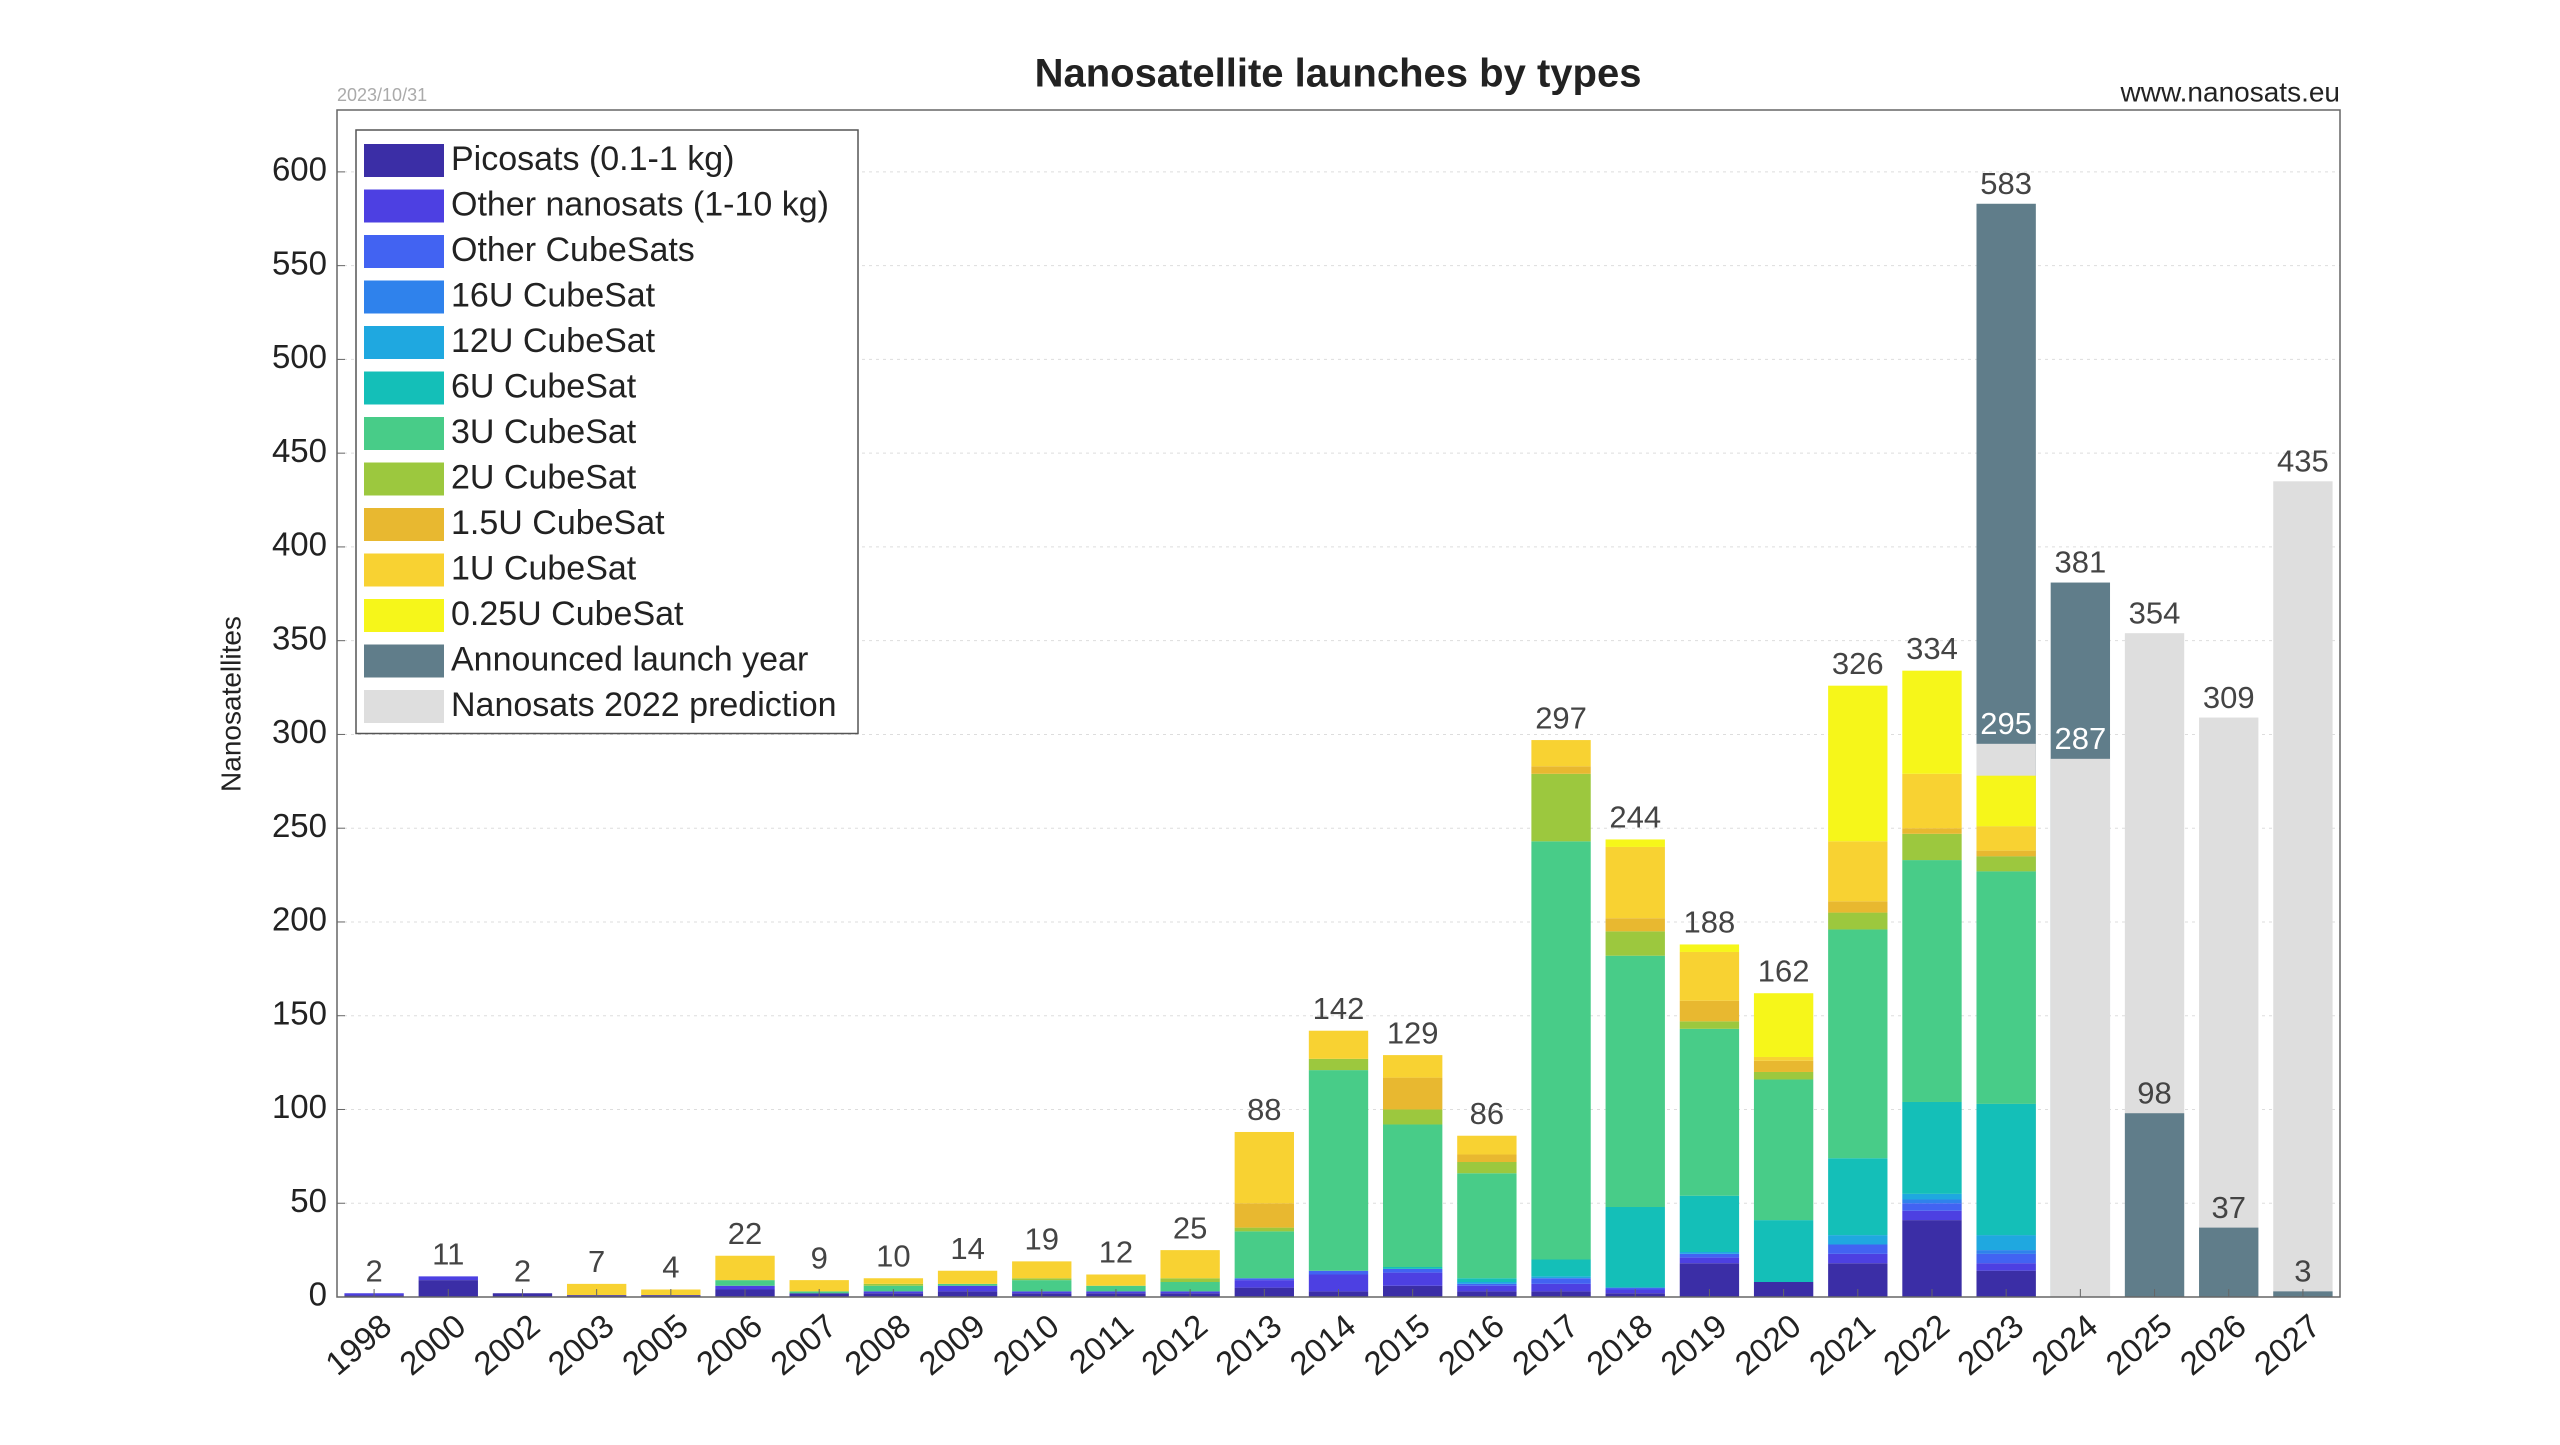  Describe the element at coordinates (640, 204) in the screenshot. I see `legend-label: Other nanosats (1-10 kg)` at that location.